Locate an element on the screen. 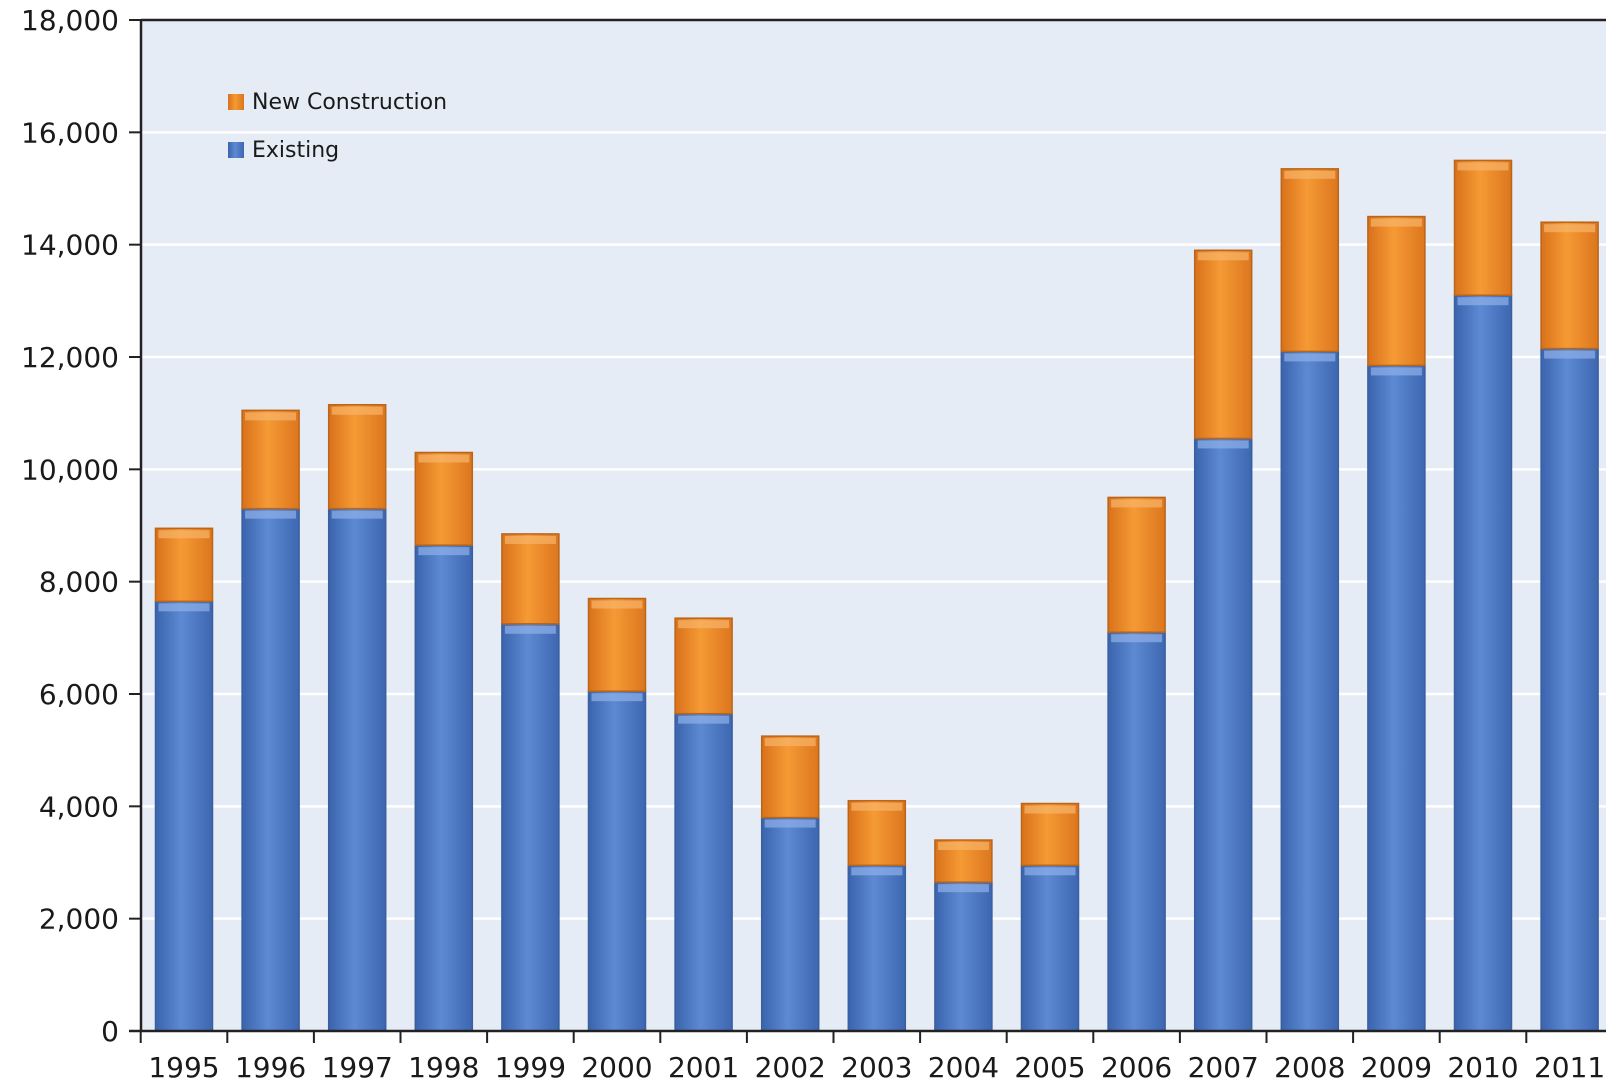 The image size is (1606, 1088). bar-existing-1999 is located at coordinates (530, 827).